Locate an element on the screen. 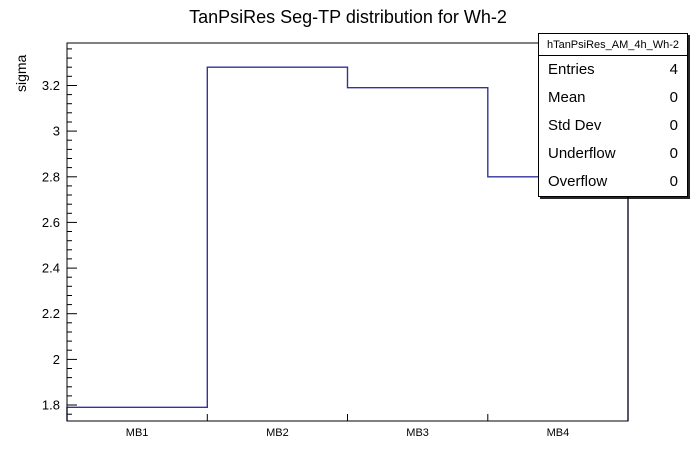 This screenshot has height=472, width=696. stats-row-label: Overflow is located at coordinates (578, 181).